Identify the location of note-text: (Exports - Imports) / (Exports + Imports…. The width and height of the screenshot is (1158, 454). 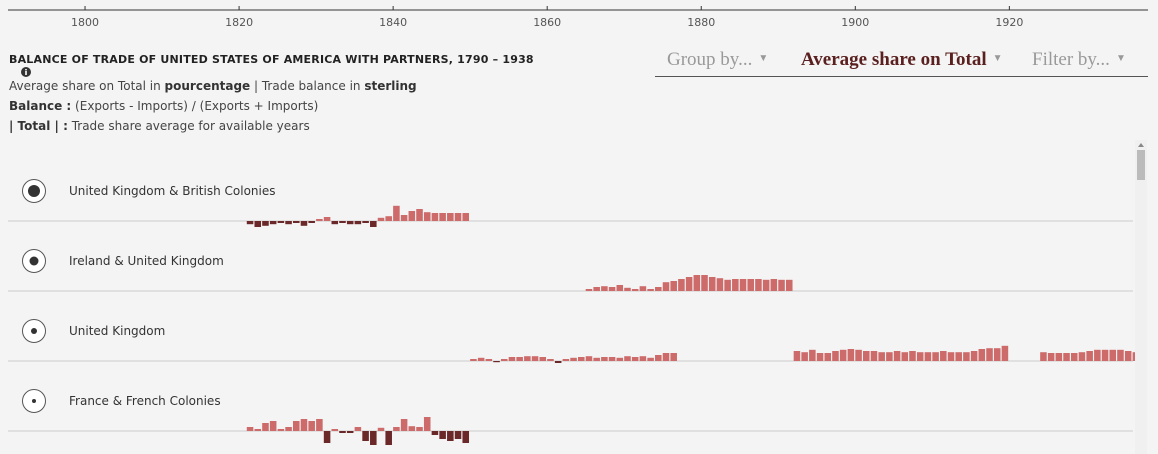
(195, 106).